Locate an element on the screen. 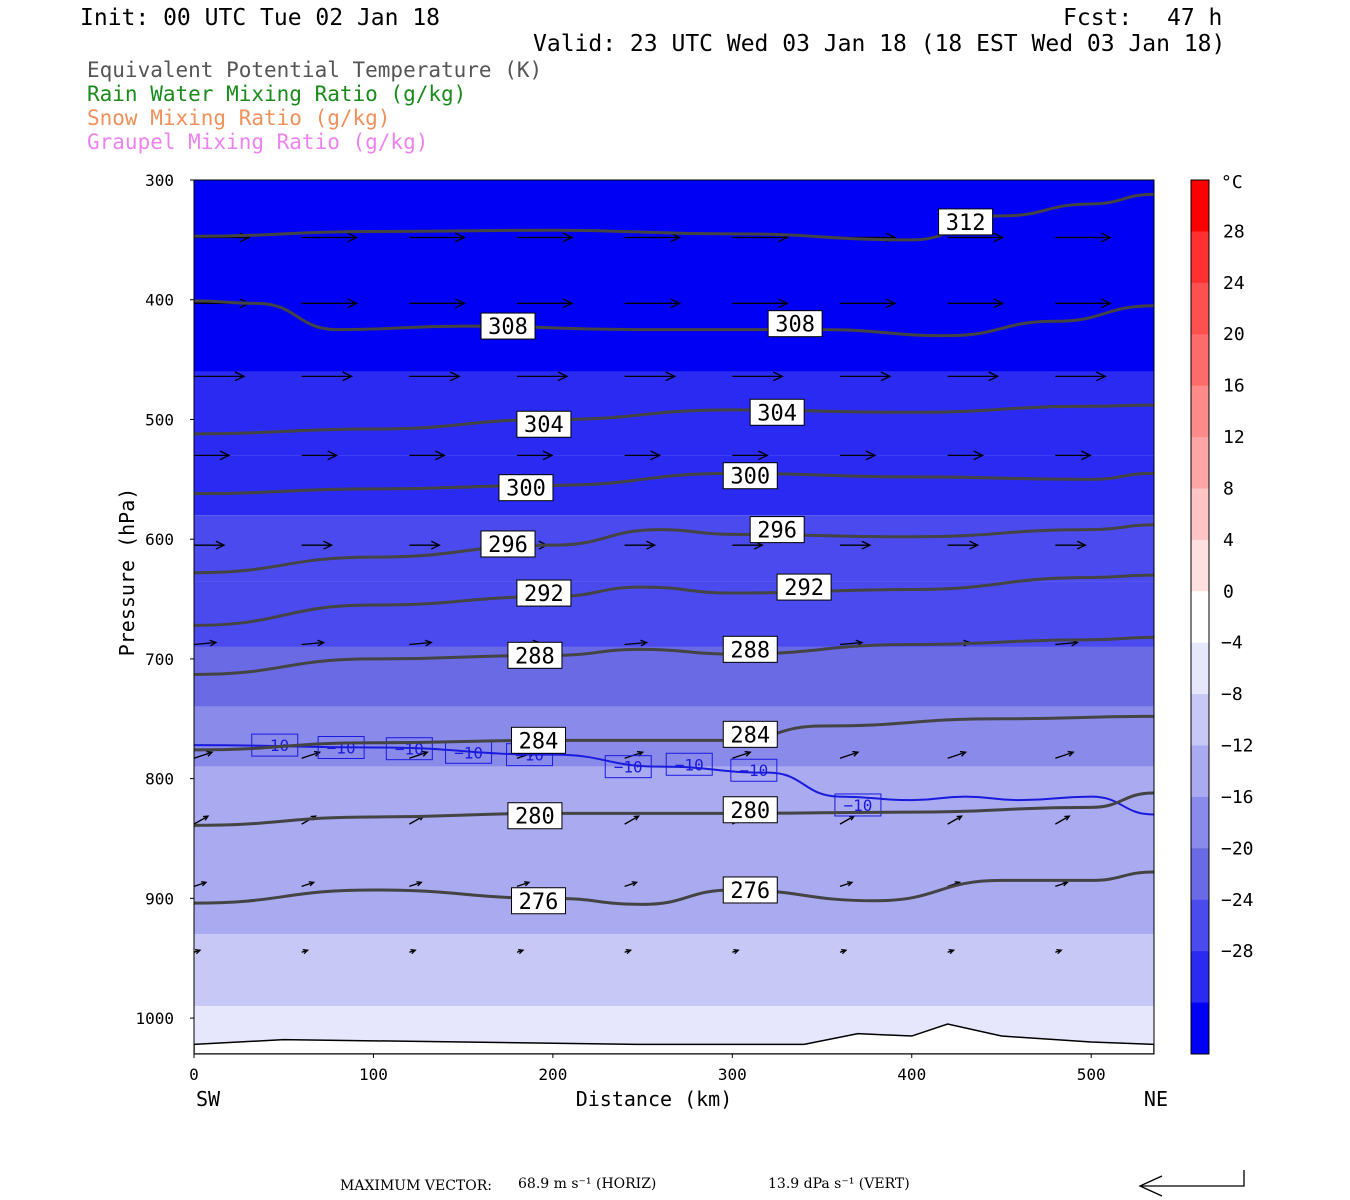  colorbar-label: 16 is located at coordinates (1234, 386).